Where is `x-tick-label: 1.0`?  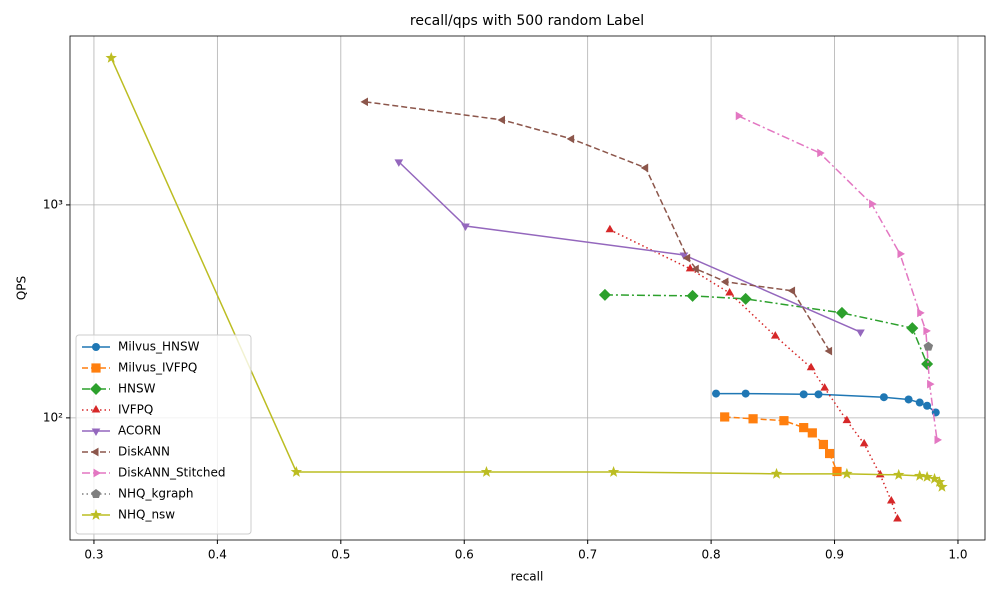
x-tick-label: 1.0 is located at coordinates (957, 555).